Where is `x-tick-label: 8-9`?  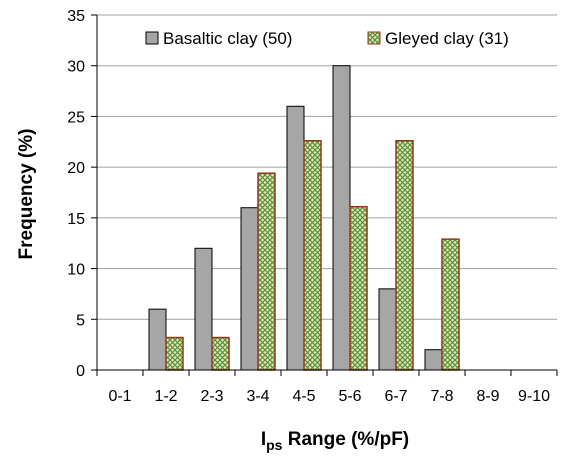 x-tick-label: 8-9 is located at coordinates (487, 396).